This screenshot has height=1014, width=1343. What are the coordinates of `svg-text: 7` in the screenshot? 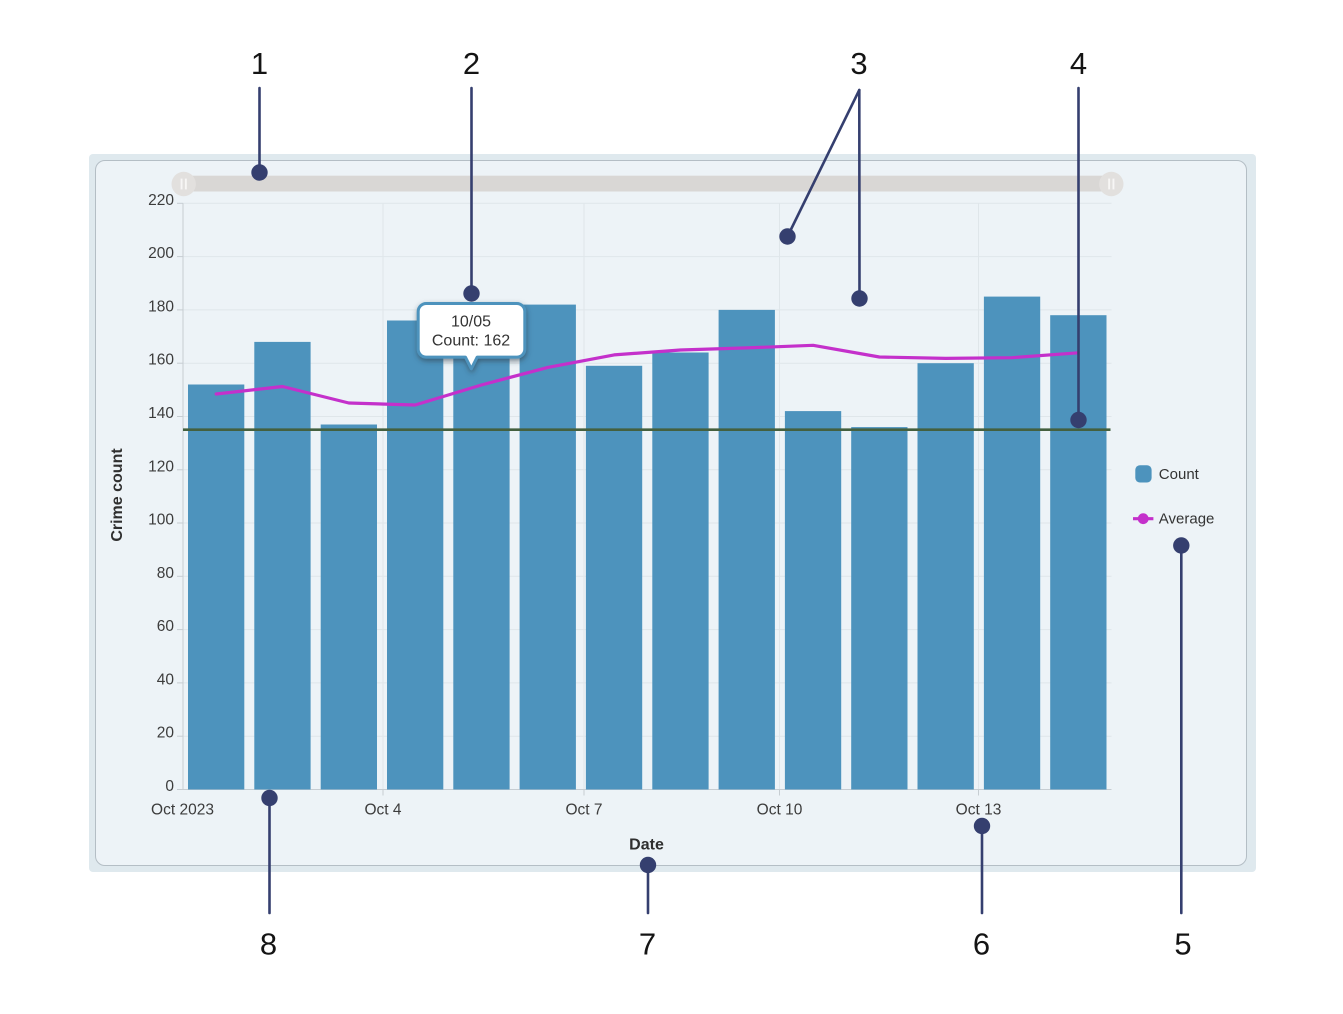 It's located at (647, 944).